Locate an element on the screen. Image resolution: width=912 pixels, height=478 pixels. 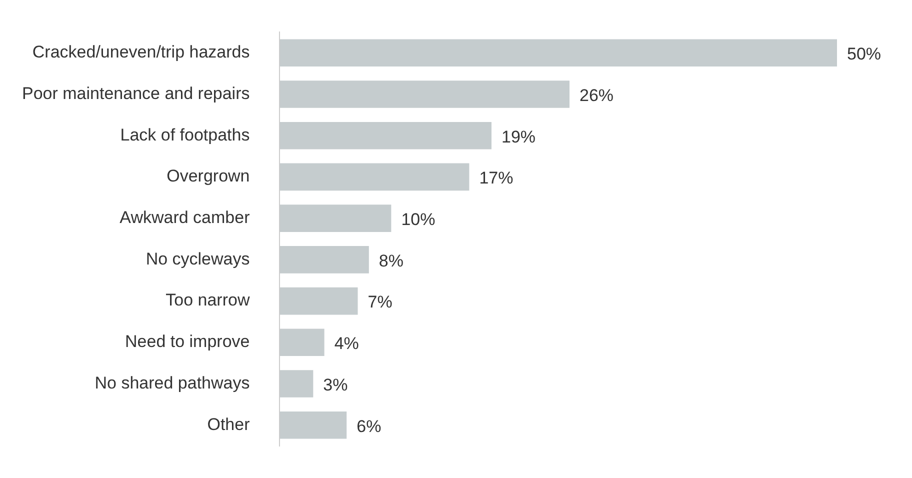
data-label: 26% is located at coordinates (597, 95).